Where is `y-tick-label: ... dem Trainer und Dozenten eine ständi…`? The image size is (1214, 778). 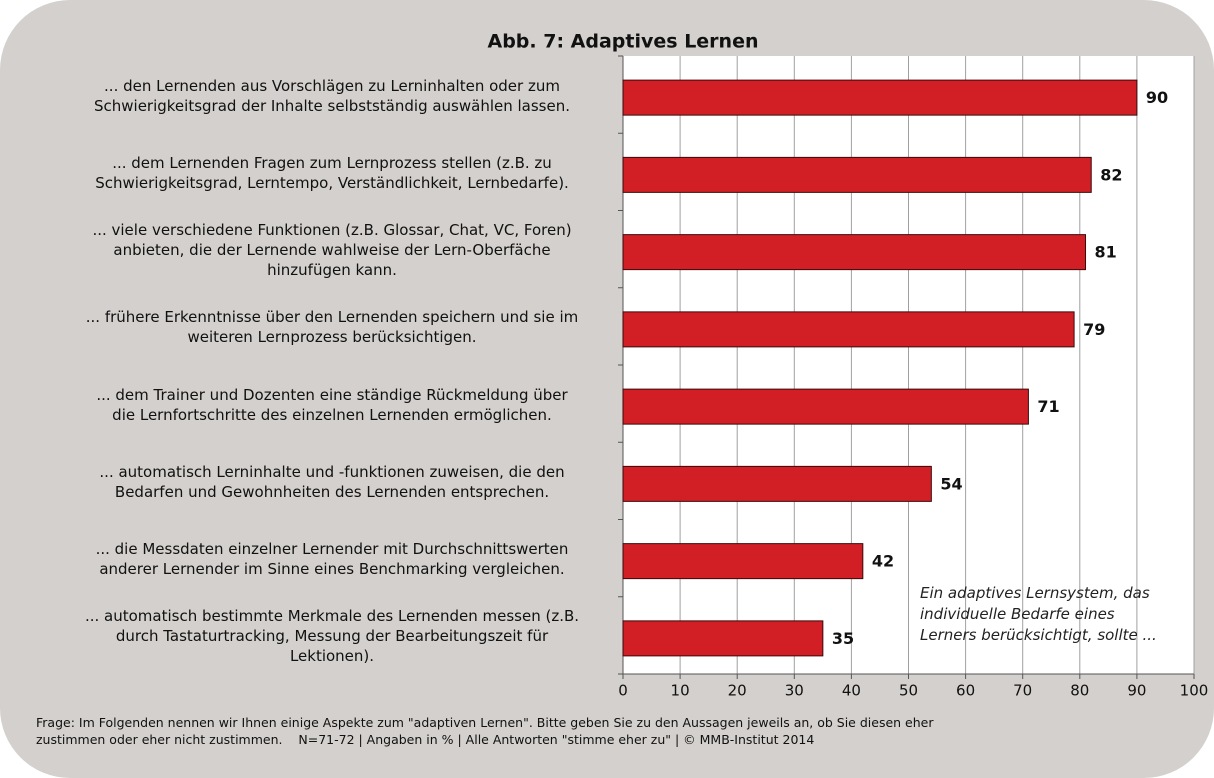
y-tick-label: ... dem Trainer und Dozenten eine ständi… is located at coordinates (332, 404).